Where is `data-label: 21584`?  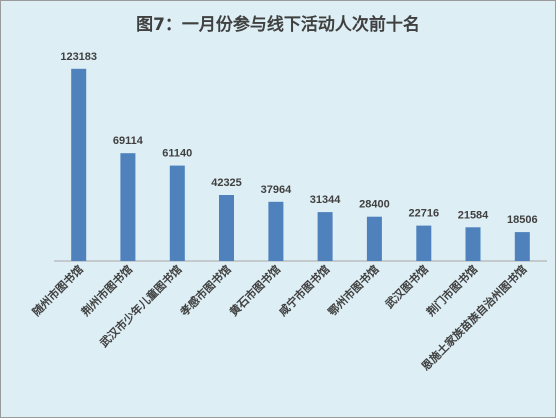
data-label: 21584 is located at coordinates (473, 215).